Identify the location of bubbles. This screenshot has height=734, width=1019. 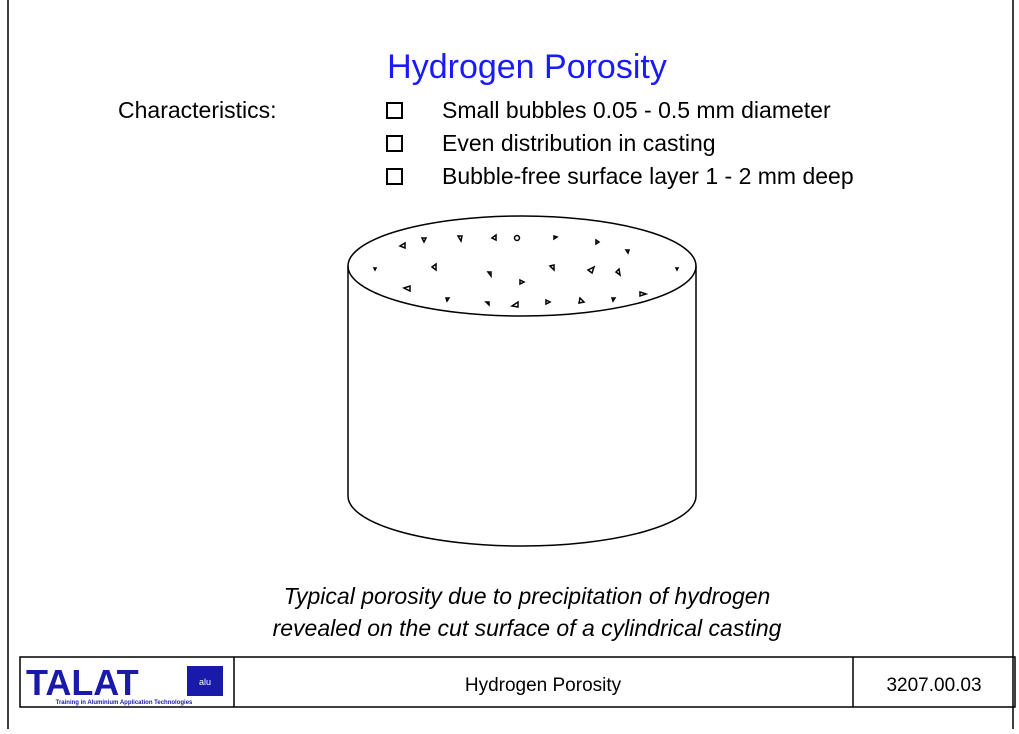
(526, 270).